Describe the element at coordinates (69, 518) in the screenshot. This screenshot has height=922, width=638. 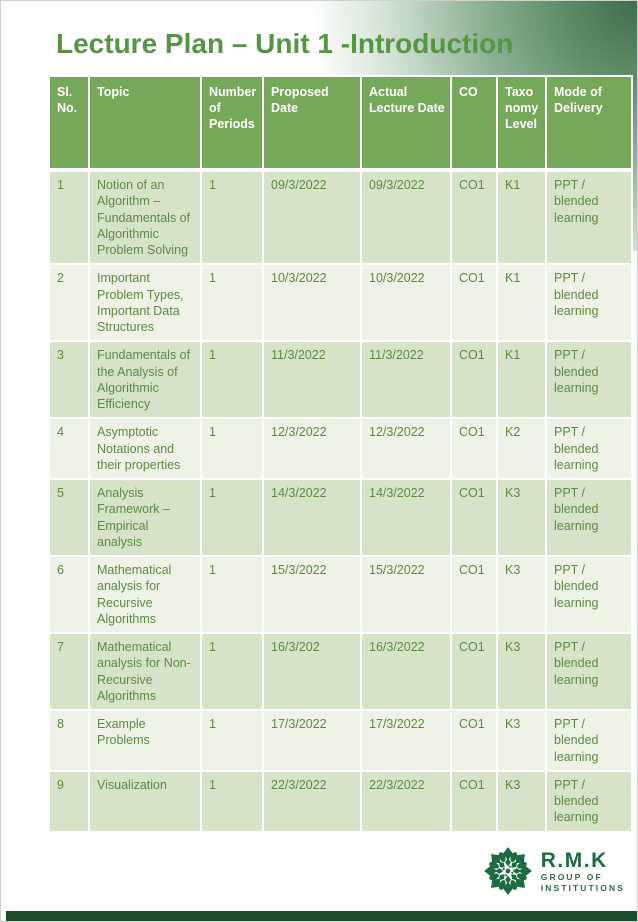
I see `cell-sl_no: 5` at that location.